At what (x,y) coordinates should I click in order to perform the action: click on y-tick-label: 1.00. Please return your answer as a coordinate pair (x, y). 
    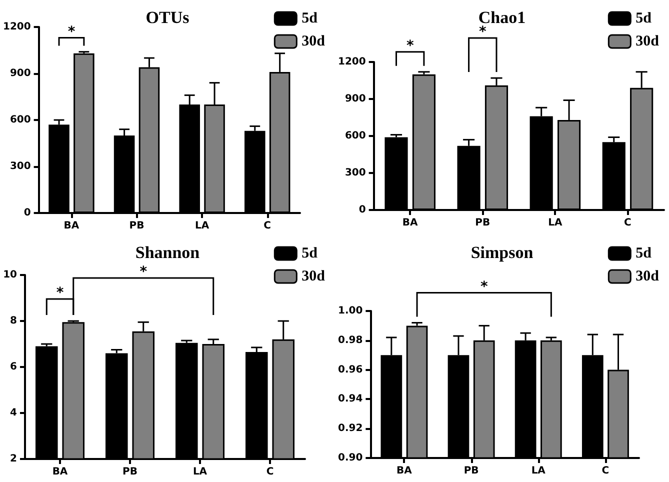
    Looking at the image, I should click on (350, 311).